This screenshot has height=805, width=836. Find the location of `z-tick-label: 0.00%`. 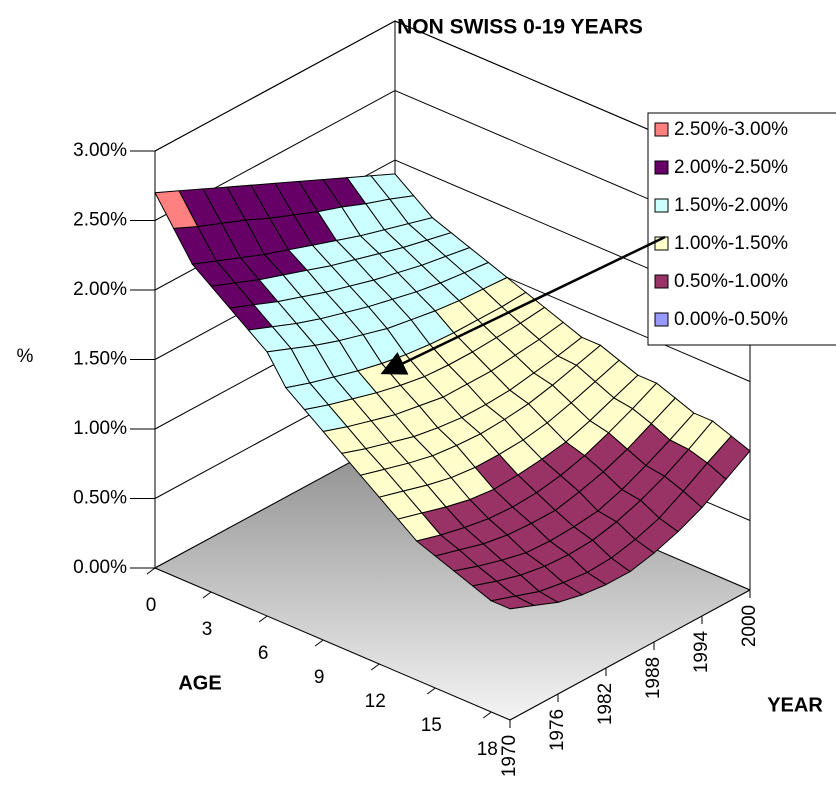

z-tick-label: 0.00% is located at coordinates (100, 567).